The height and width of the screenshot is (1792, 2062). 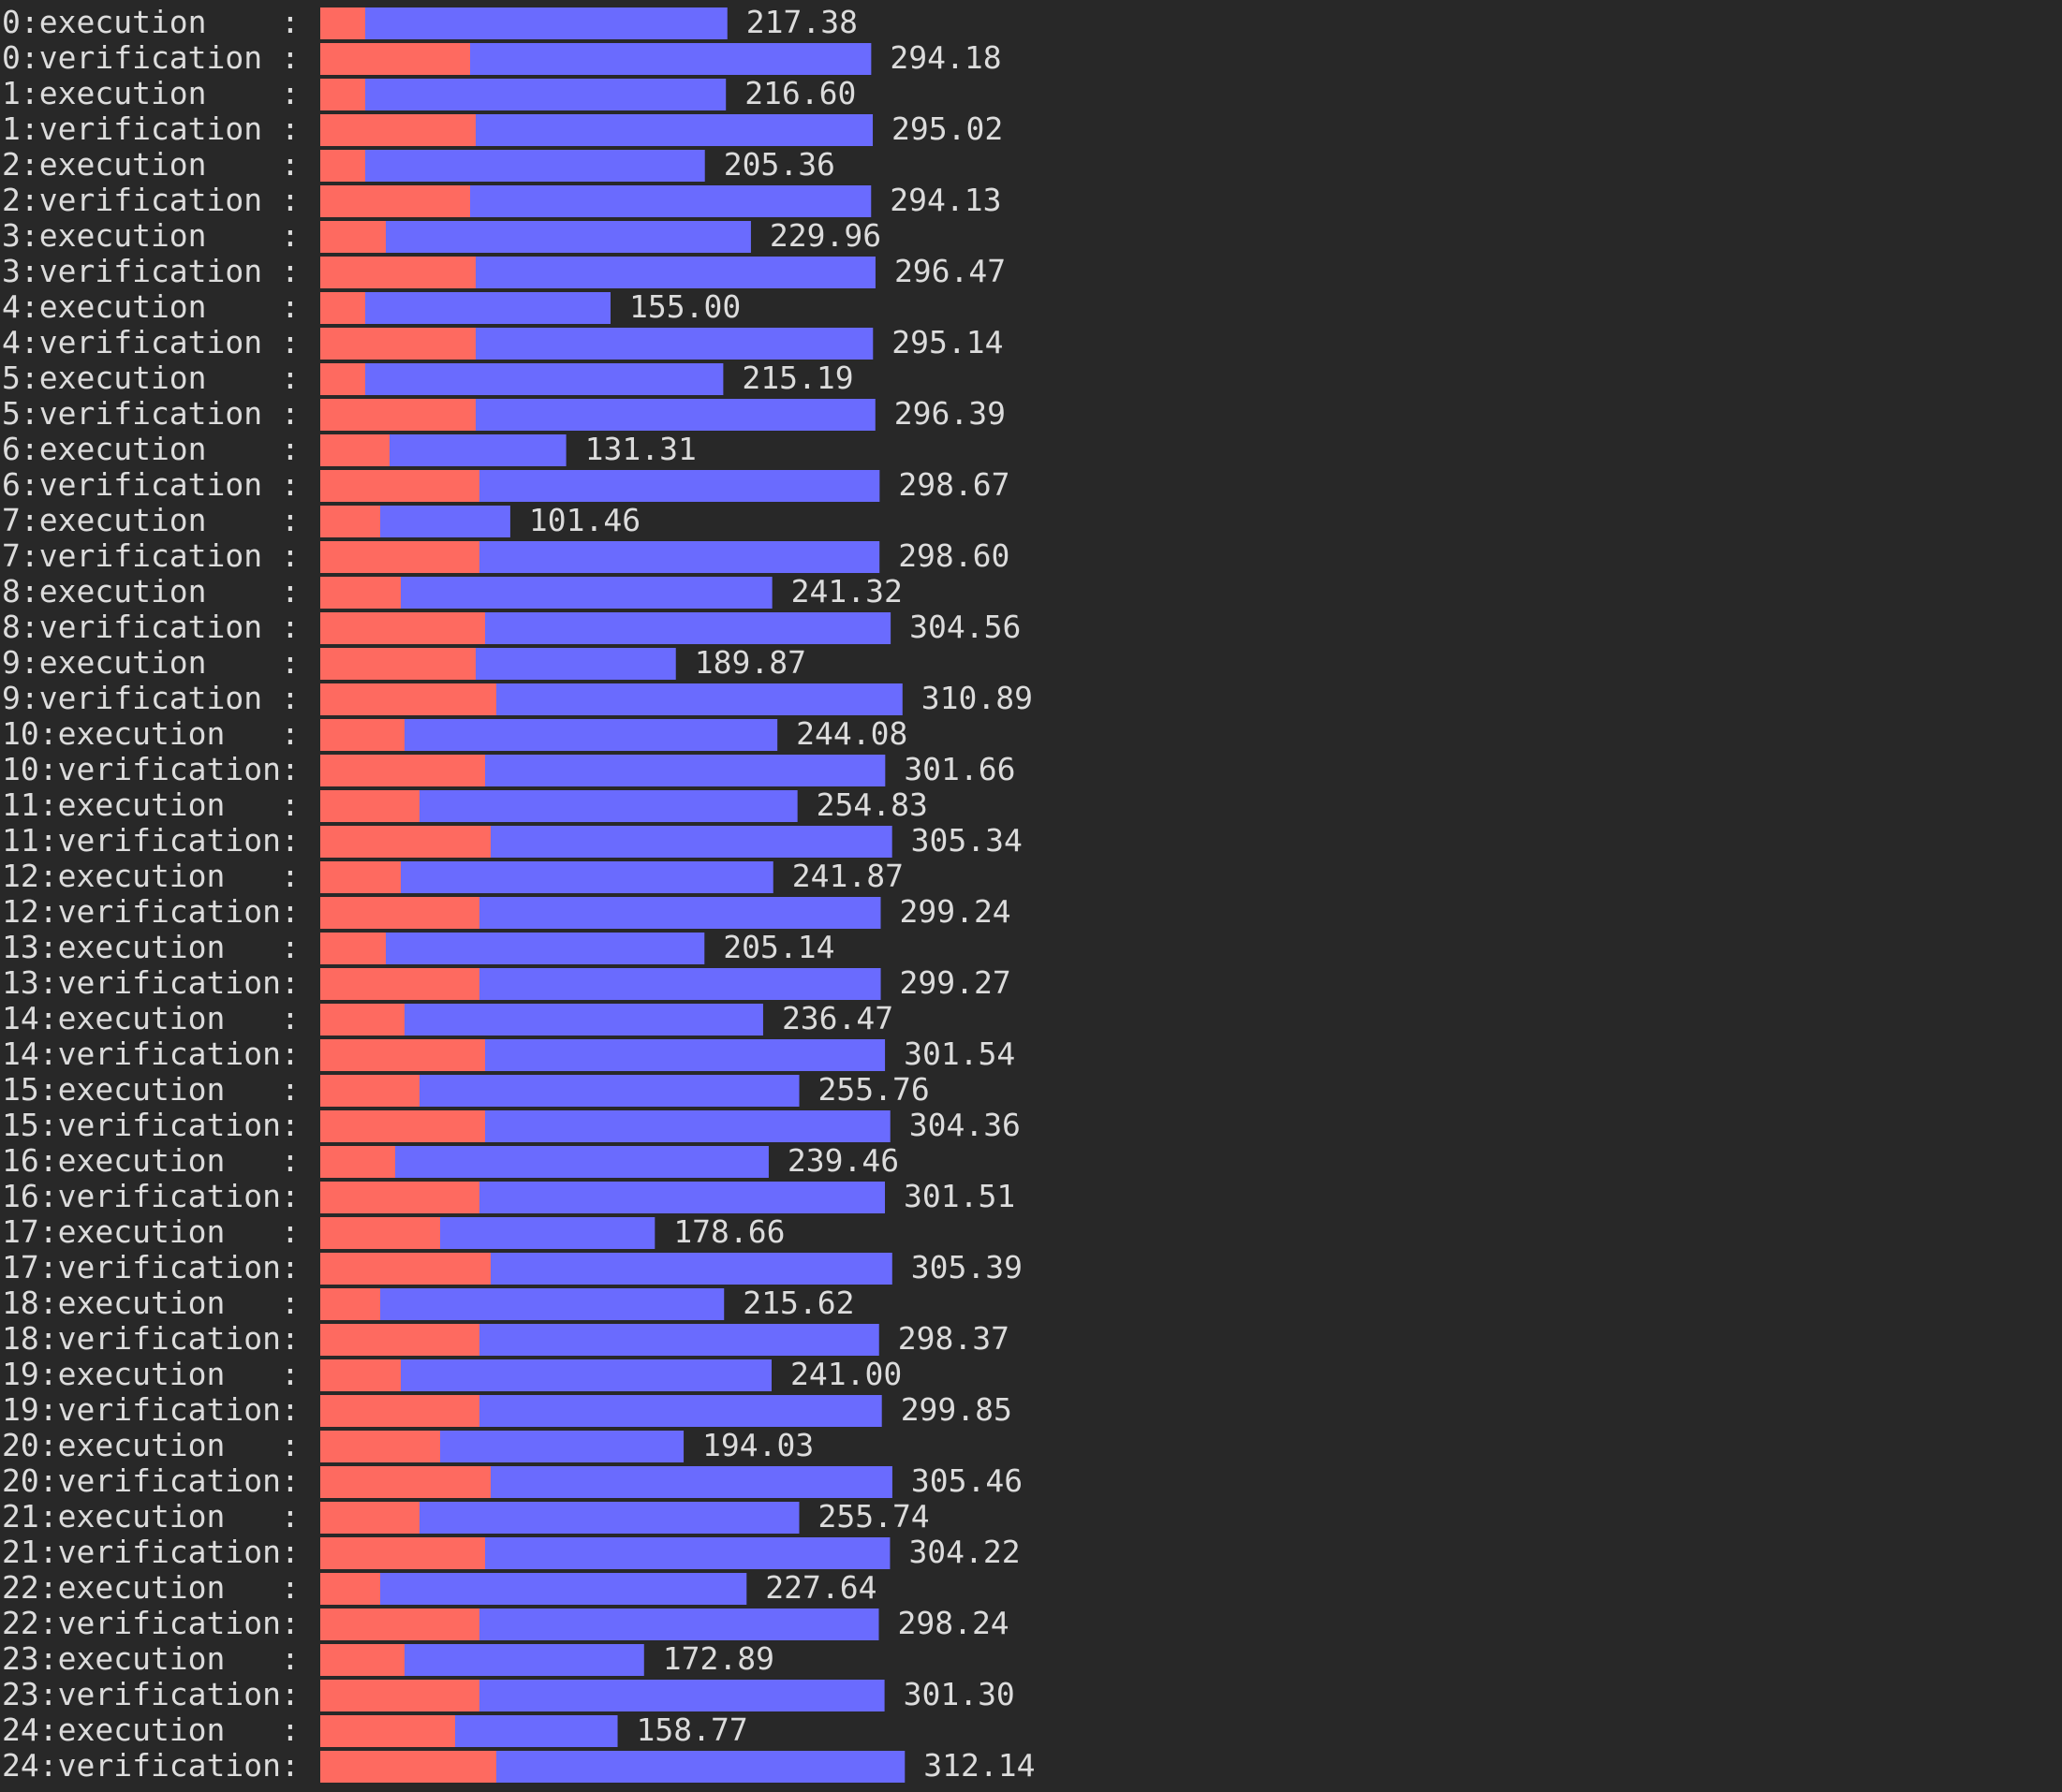 What do you see at coordinates (751, 663) in the screenshot?
I see `total-value-label: 189.87` at bounding box center [751, 663].